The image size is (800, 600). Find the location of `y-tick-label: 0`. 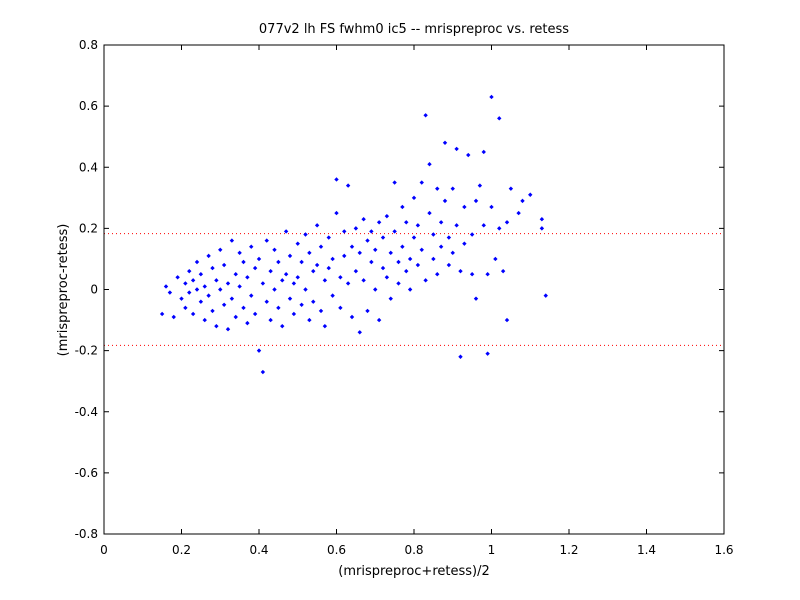

y-tick-label: 0 is located at coordinates (94, 290).